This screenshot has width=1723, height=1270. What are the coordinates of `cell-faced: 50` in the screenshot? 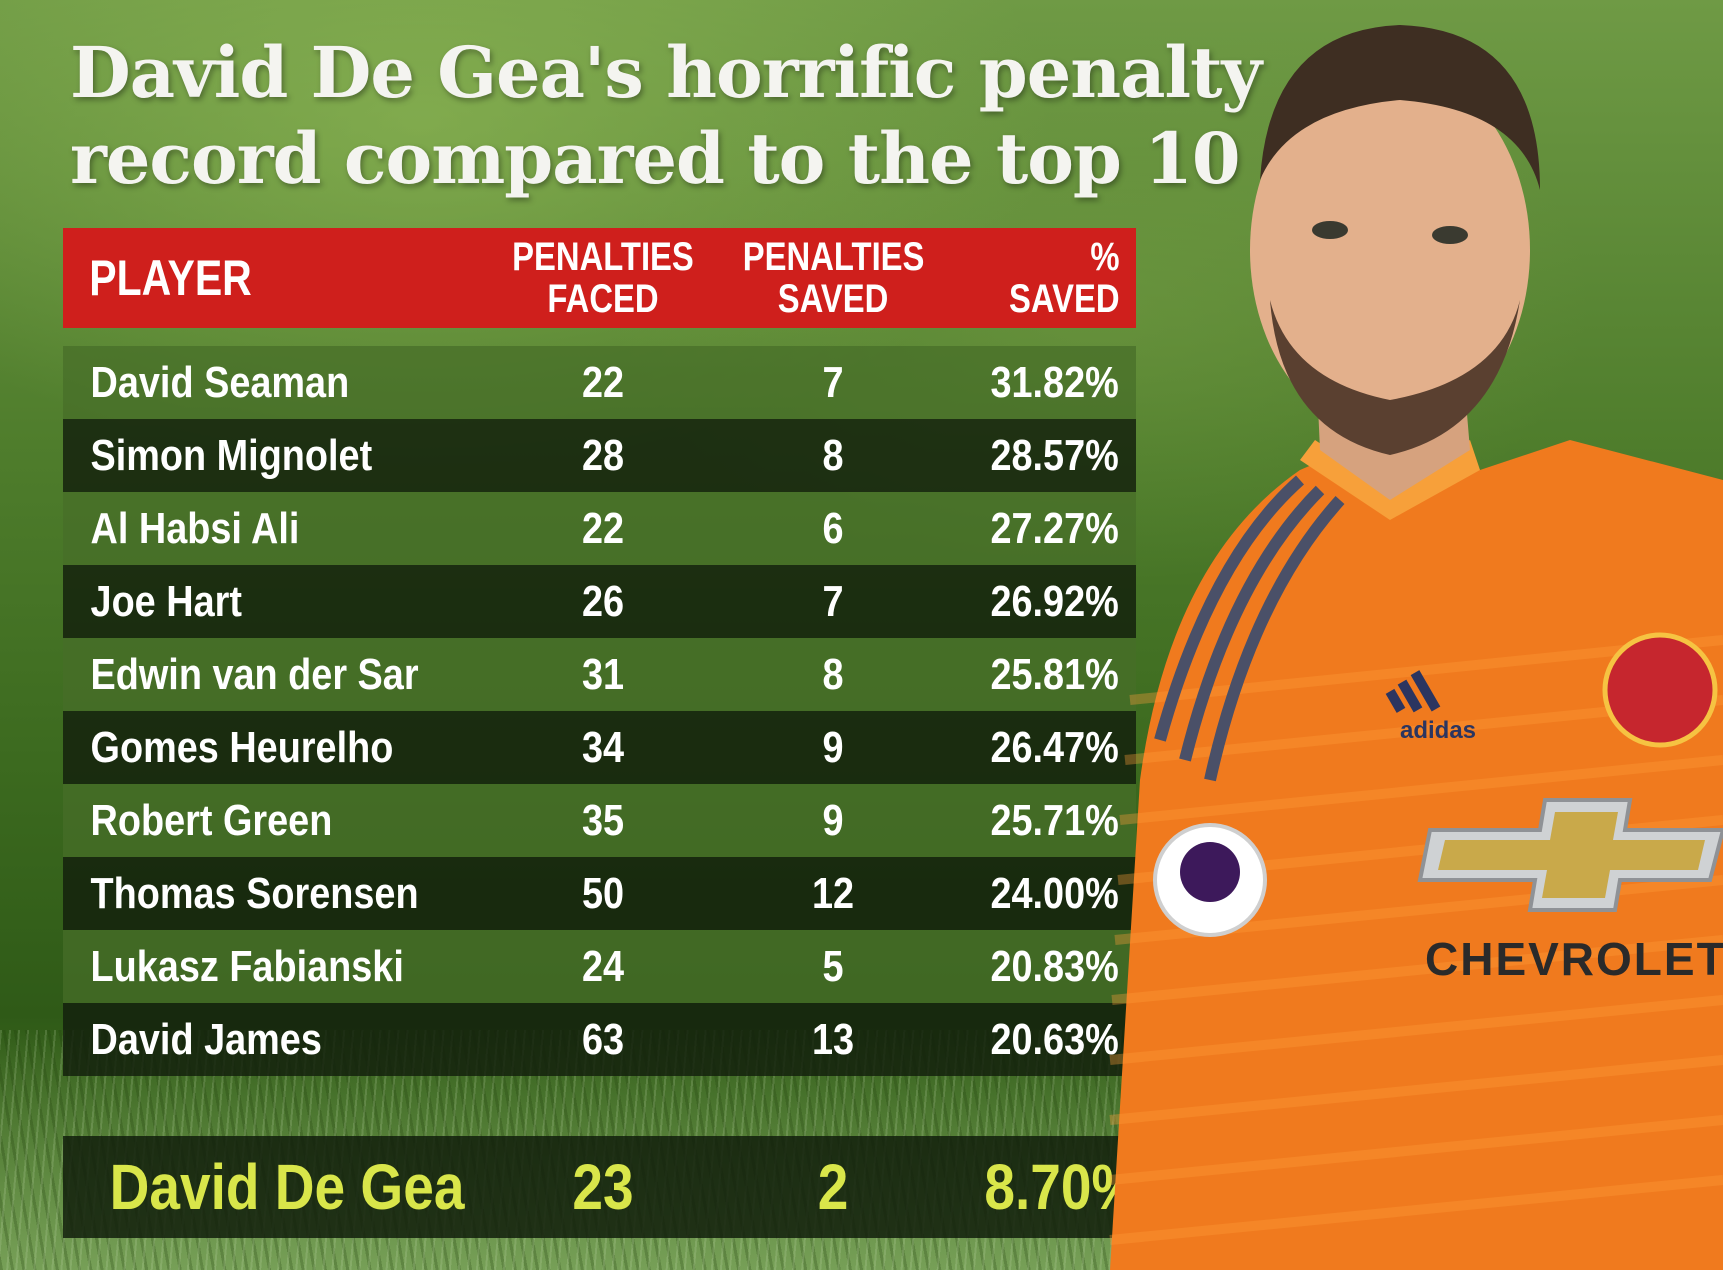 It's located at (603, 893).